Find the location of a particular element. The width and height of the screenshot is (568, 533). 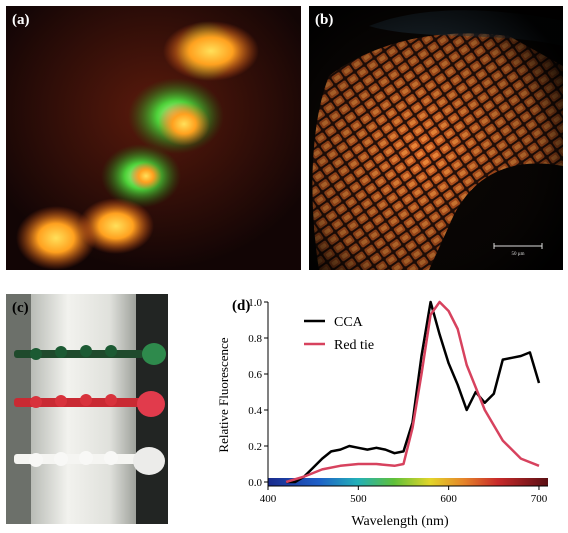

y-tick-label: 0.2 is located at coordinates (255, 447).